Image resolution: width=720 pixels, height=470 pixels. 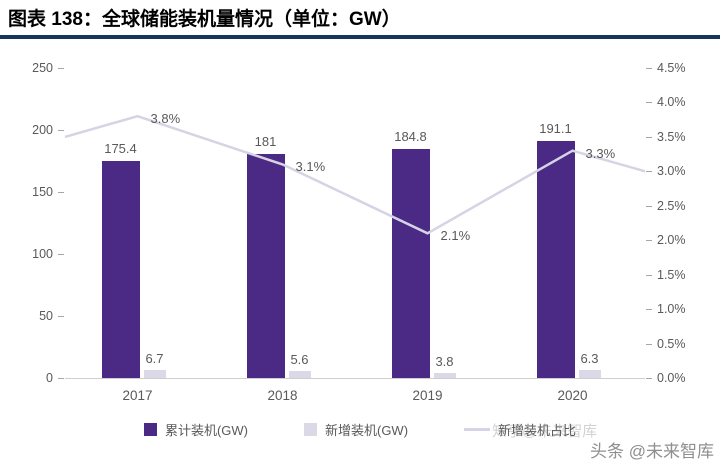 What do you see at coordinates (671, 171) in the screenshot?
I see `right-axis-tick-label: 3.0%` at bounding box center [671, 171].